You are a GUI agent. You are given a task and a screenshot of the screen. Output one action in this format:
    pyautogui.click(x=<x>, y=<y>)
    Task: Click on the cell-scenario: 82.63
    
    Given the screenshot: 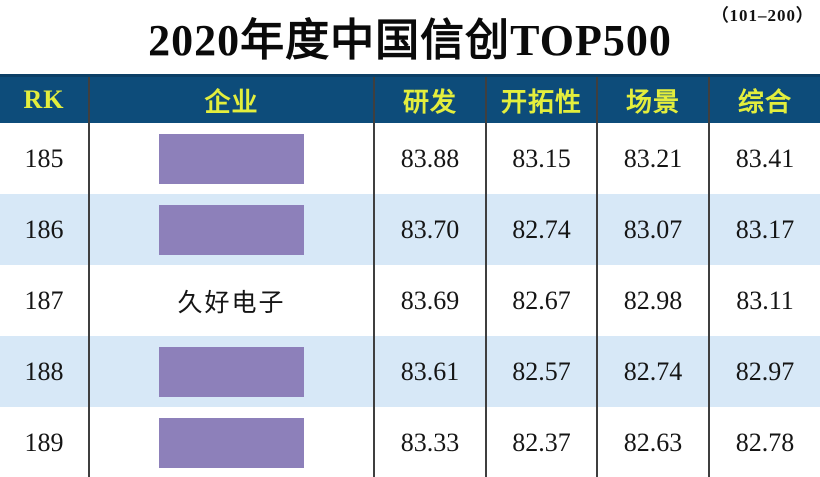 What is the action you would take?
    pyautogui.click(x=652, y=442)
    